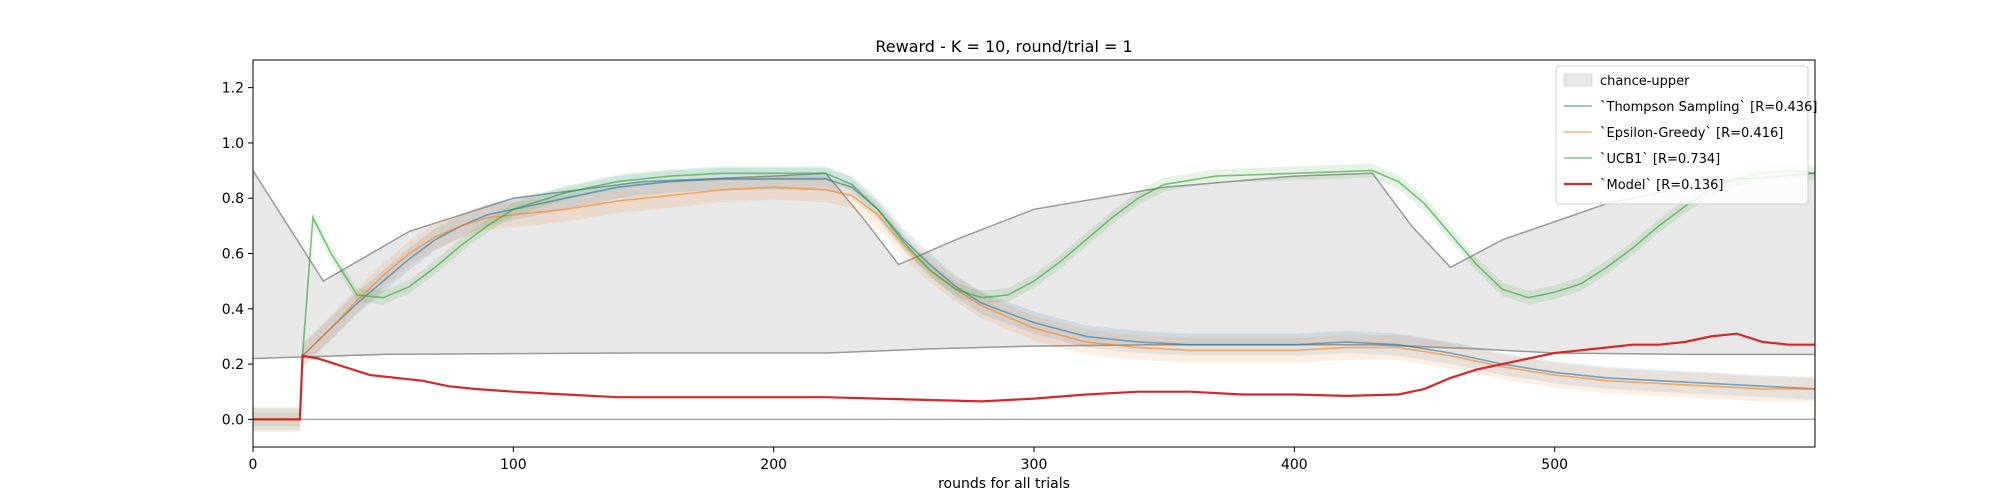 This screenshot has width=2000, height=500. What do you see at coordinates (1003, 46) in the screenshot?
I see `chart-title: Reward - K = 10, round/trial = 1` at bounding box center [1003, 46].